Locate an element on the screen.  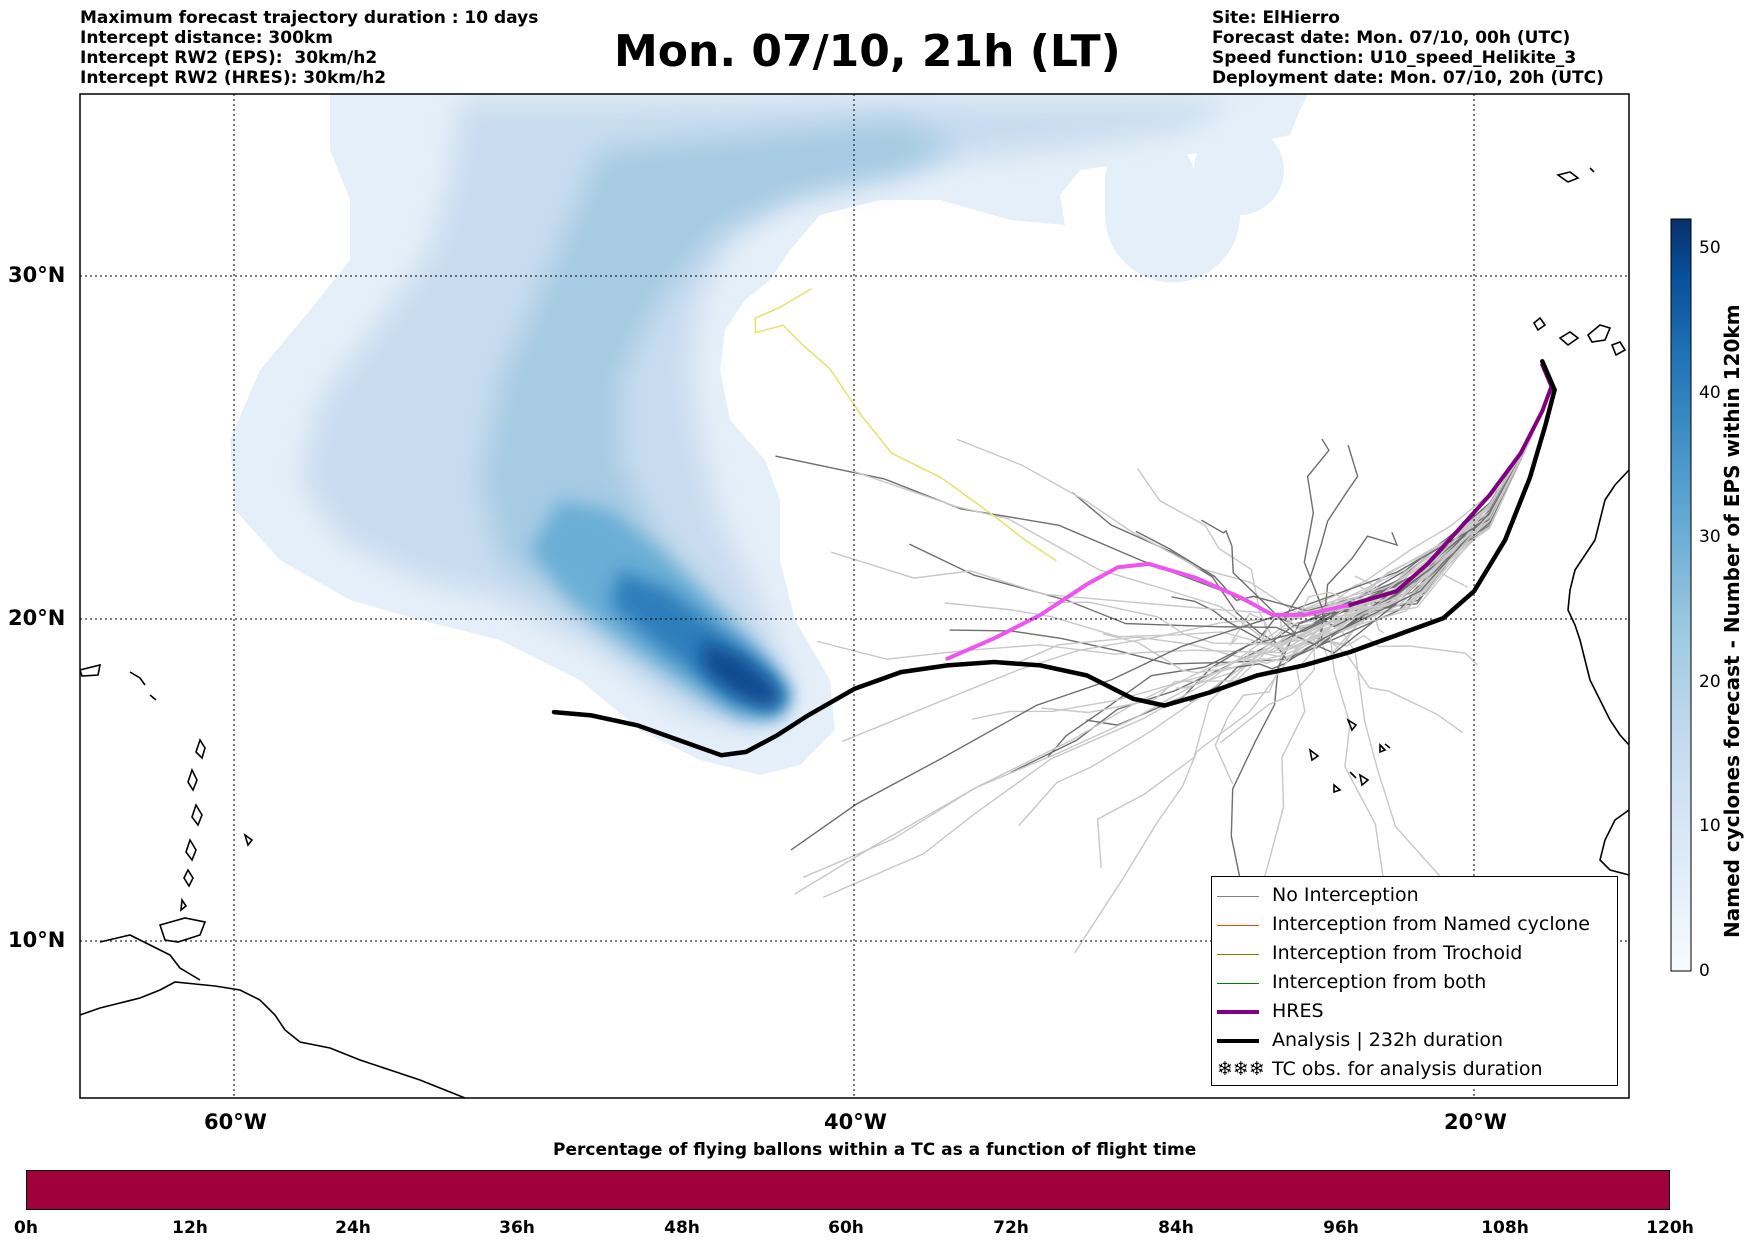
header-line: Intercept RW2 (EPS): 30km/h2 is located at coordinates (229, 58).